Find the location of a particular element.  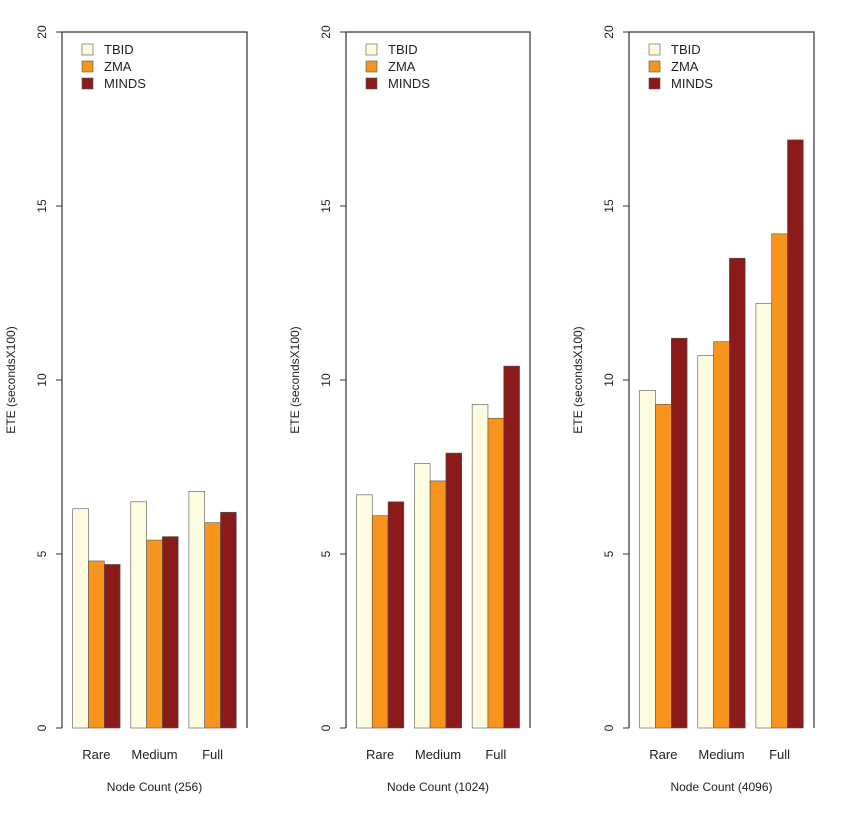

x-axis-title: Node Count (256) is located at coordinates (154, 787).